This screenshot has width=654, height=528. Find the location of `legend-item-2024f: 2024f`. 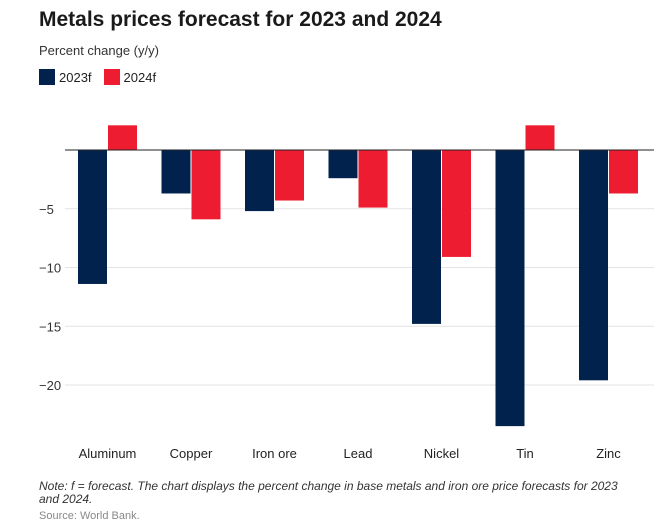

legend-item-2024f: 2024f is located at coordinates (130, 77).